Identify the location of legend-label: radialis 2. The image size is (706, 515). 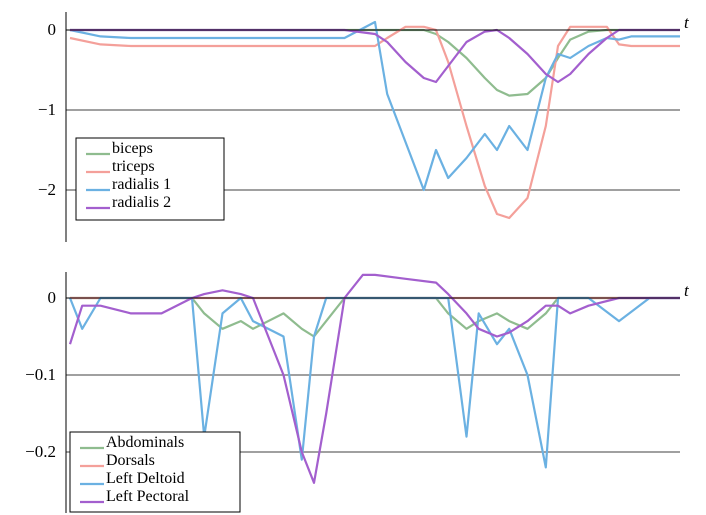
(141, 202).